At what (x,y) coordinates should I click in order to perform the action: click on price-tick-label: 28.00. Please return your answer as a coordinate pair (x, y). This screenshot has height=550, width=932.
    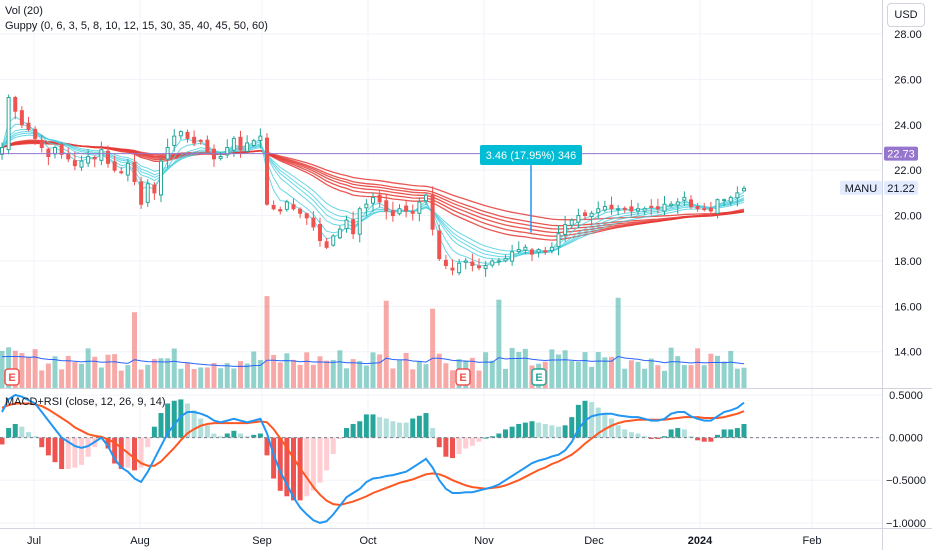
    Looking at the image, I should click on (908, 35).